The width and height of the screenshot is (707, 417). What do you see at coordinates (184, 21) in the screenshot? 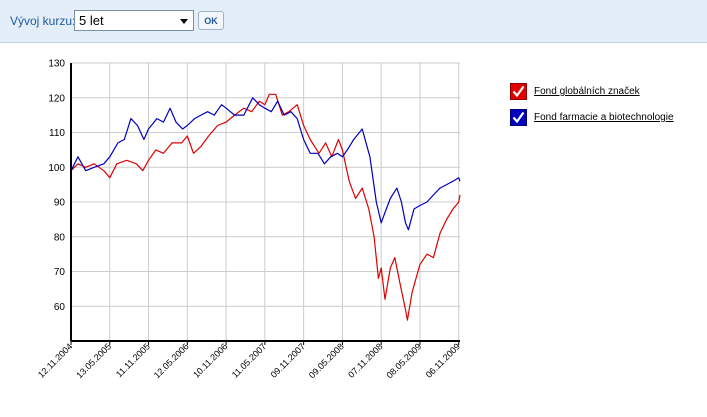
I see `chevron-down-icon` at bounding box center [184, 21].